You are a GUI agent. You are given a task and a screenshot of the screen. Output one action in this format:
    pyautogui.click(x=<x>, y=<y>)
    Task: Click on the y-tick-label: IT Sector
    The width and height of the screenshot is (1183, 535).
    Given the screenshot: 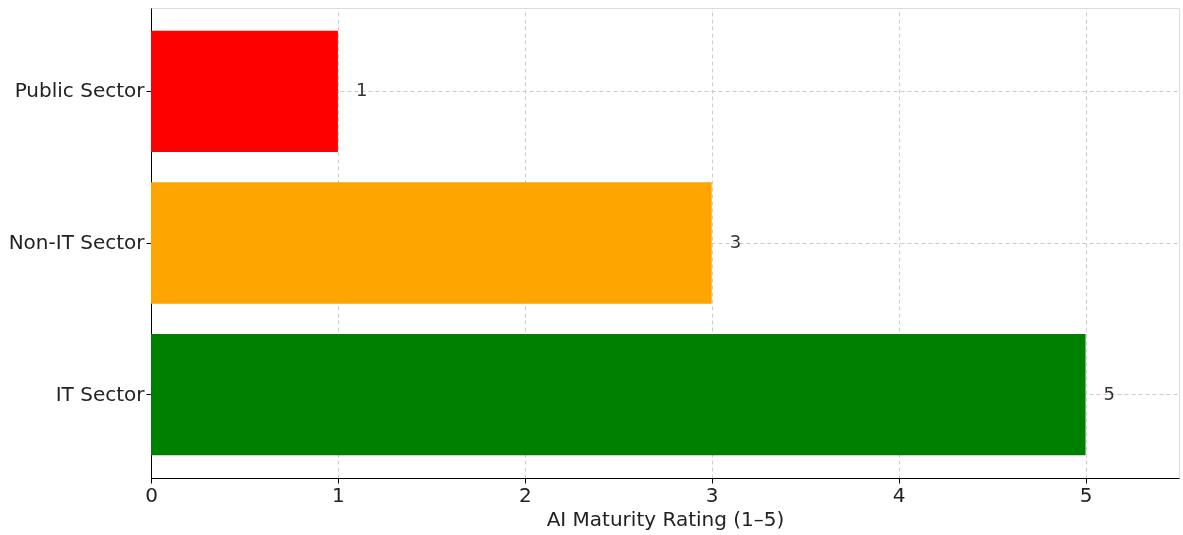 What is the action you would take?
    pyautogui.click(x=100, y=393)
    